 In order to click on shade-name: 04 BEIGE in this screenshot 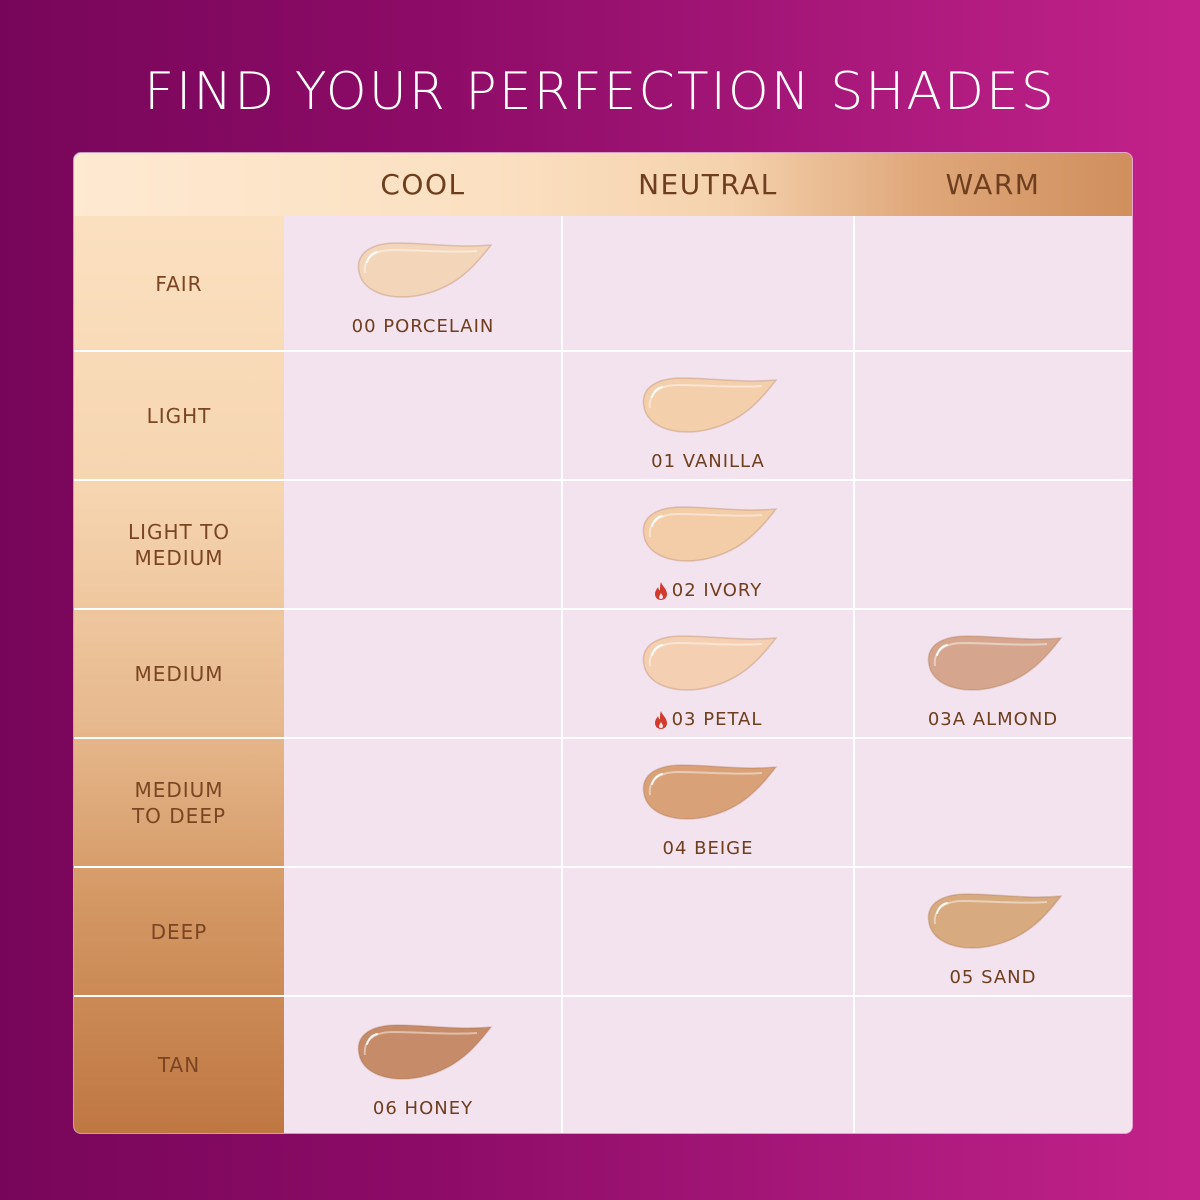, I will do `click(708, 848)`.